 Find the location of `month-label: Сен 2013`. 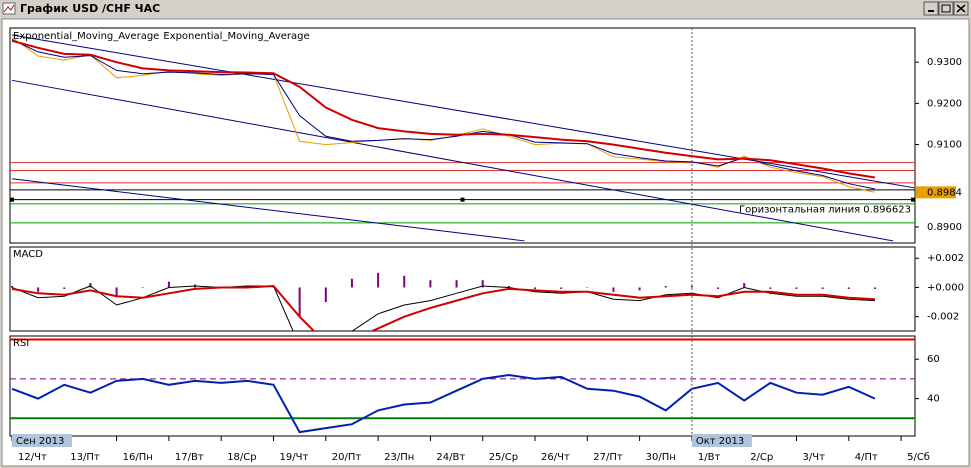

month-label: Сен 2013 is located at coordinates (40, 441).